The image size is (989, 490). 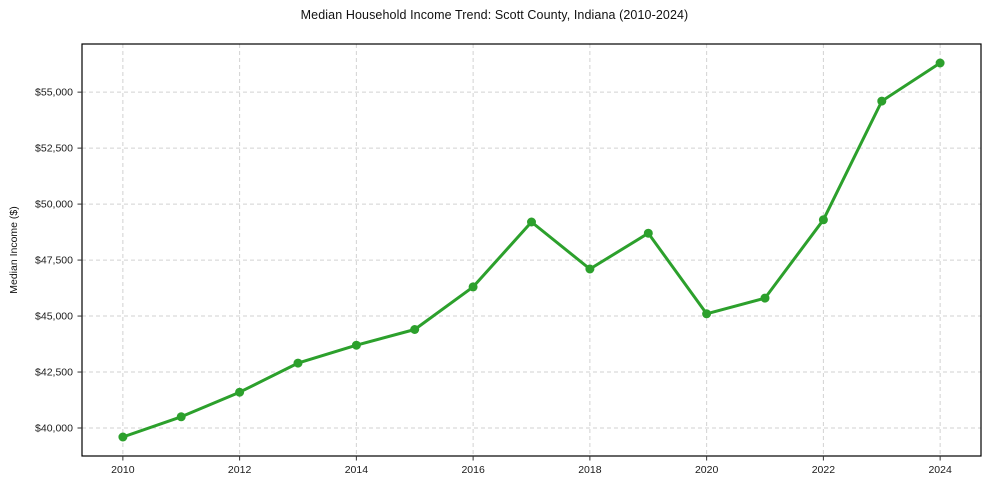 What do you see at coordinates (707, 470) in the screenshot?
I see `x-tick-label: 2020` at bounding box center [707, 470].